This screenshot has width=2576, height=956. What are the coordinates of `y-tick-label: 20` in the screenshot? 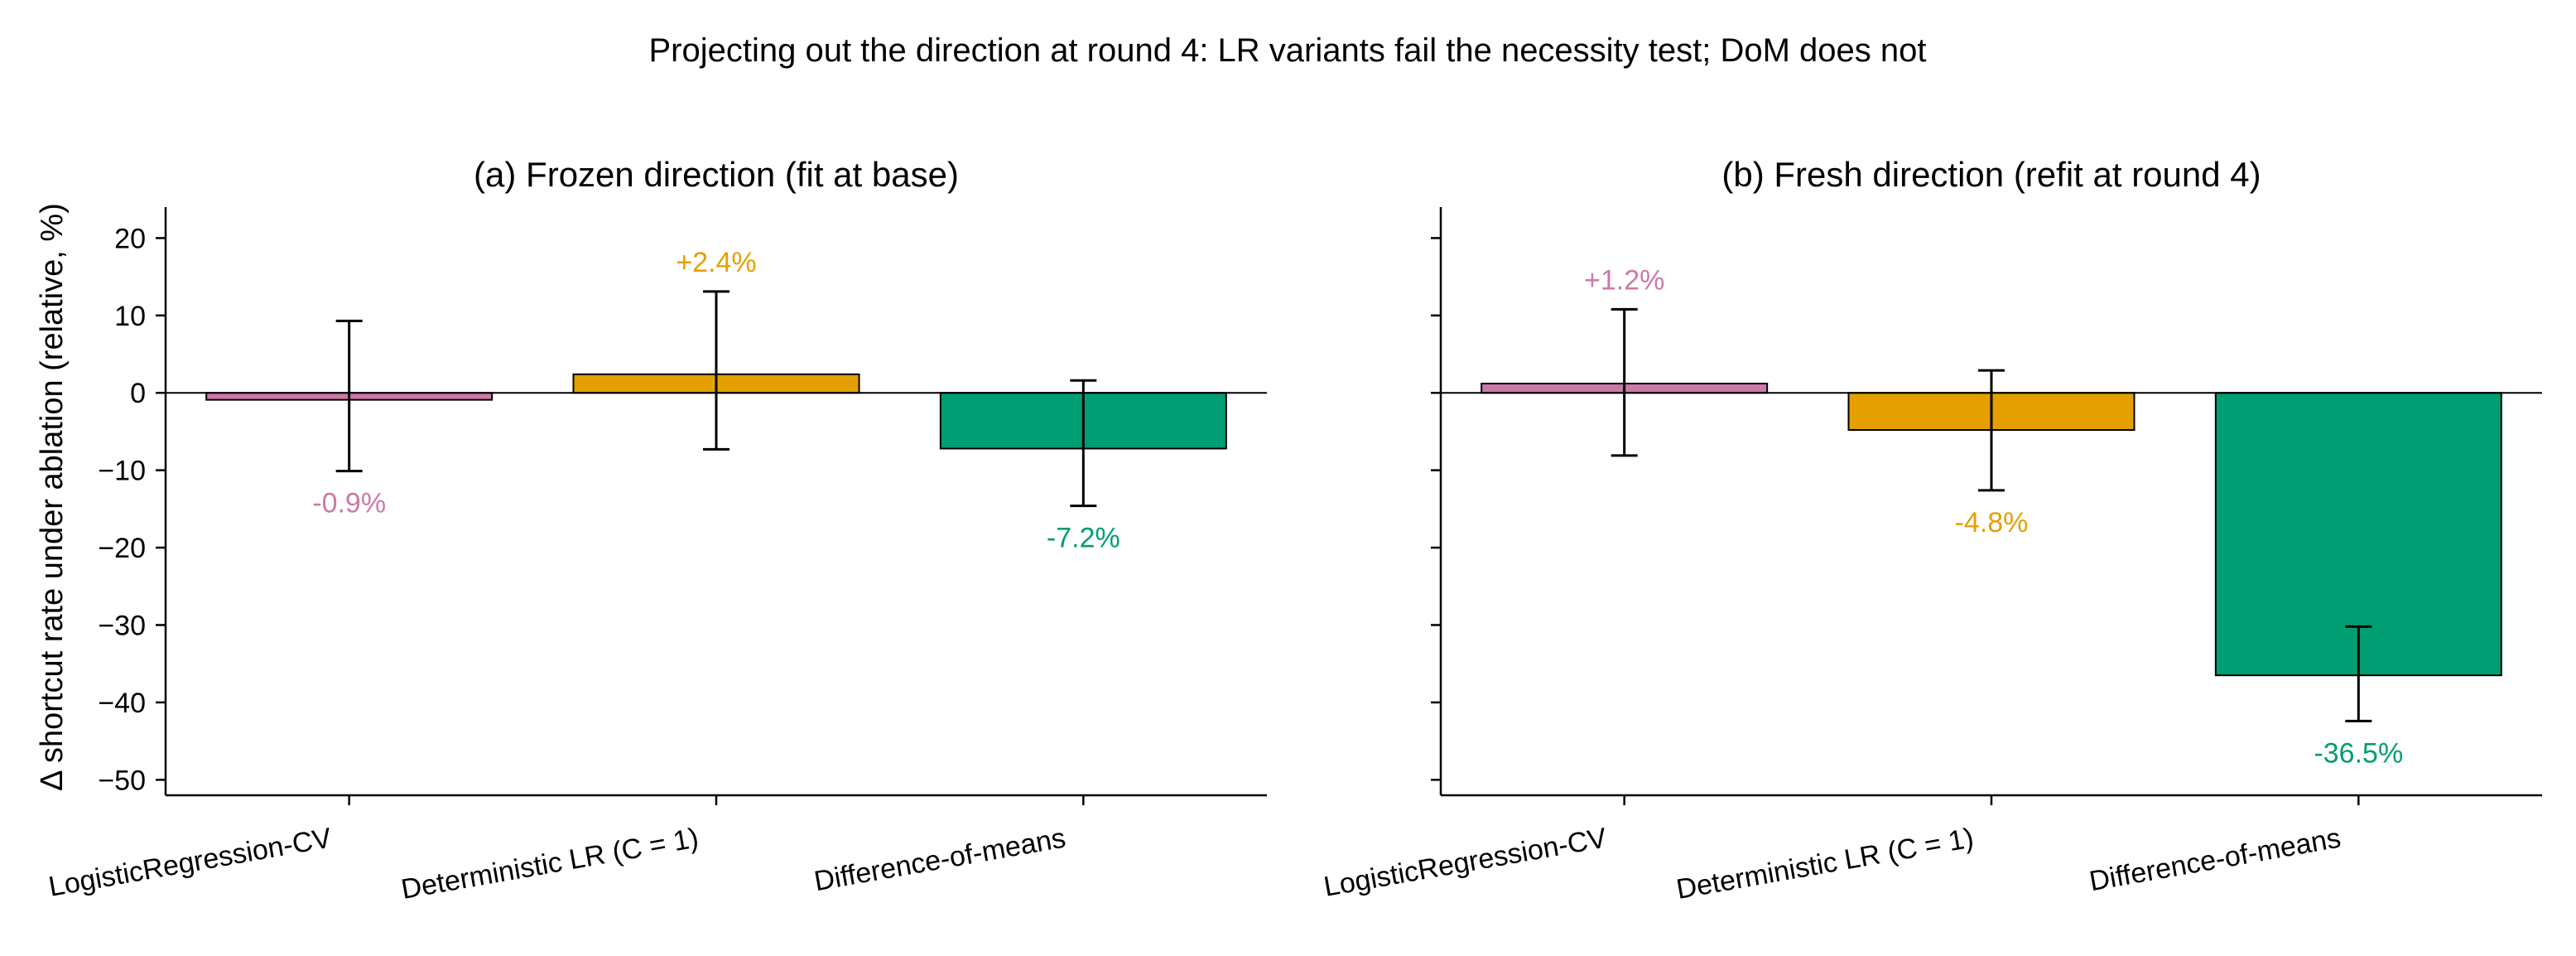 It's located at (130, 239).